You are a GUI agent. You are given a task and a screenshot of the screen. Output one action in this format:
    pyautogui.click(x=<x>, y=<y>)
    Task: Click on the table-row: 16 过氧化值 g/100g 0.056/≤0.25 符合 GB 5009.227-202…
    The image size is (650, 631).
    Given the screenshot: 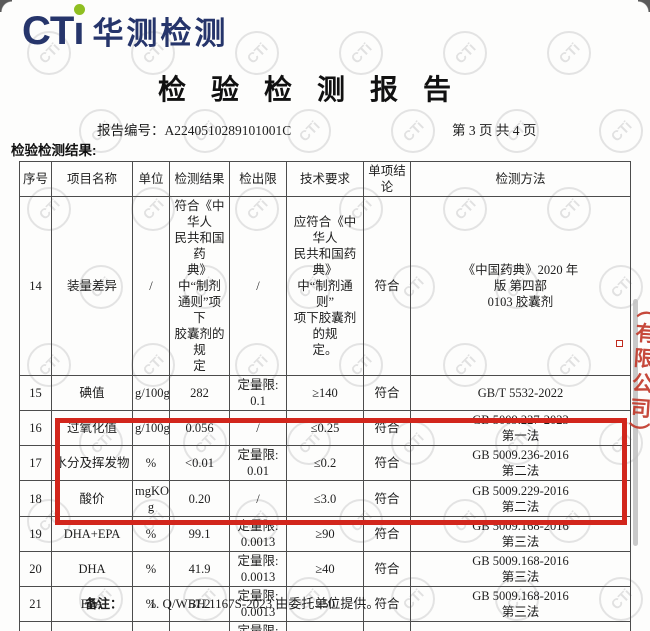 What is the action you would take?
    pyautogui.click(x=325, y=428)
    